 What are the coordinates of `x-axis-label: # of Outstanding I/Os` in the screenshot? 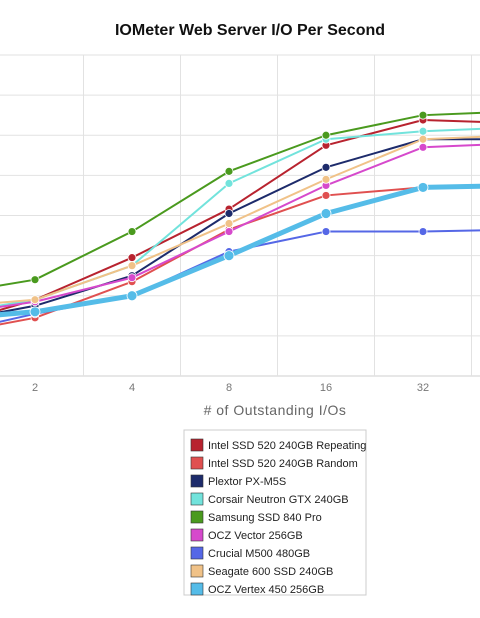 It's located at (275, 410).